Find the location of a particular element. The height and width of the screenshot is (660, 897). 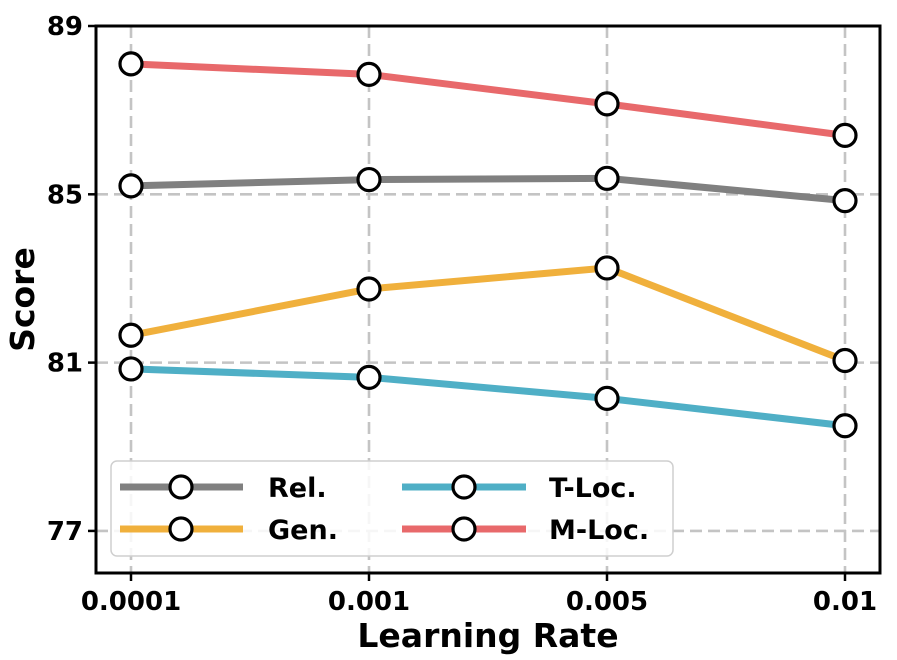

data-point-m-loc-0.005 is located at coordinates (607, 104).